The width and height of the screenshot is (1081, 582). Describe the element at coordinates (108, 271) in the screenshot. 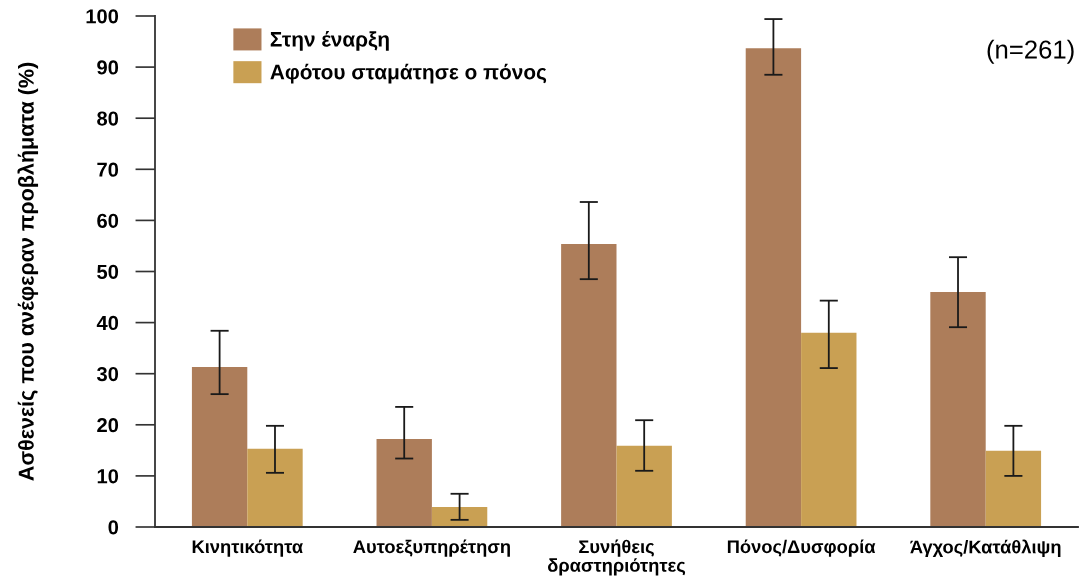

I see `y-tick-label: 50` at that location.